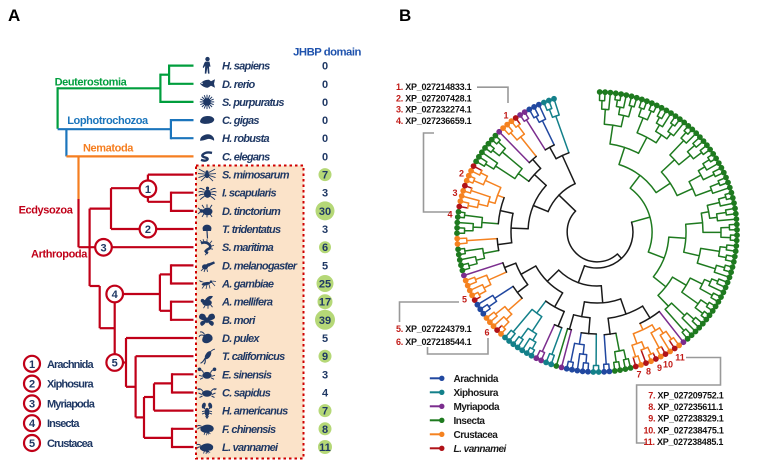 The image size is (762, 467). What do you see at coordinates (434, 342) in the screenshot?
I see `svg-text: 6. XP_027218544.1` at bounding box center [434, 342].